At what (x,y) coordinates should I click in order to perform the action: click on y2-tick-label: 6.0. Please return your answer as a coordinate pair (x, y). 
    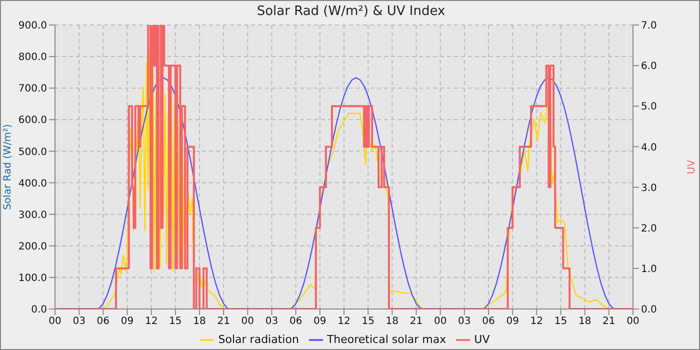
    Looking at the image, I should click on (649, 66).